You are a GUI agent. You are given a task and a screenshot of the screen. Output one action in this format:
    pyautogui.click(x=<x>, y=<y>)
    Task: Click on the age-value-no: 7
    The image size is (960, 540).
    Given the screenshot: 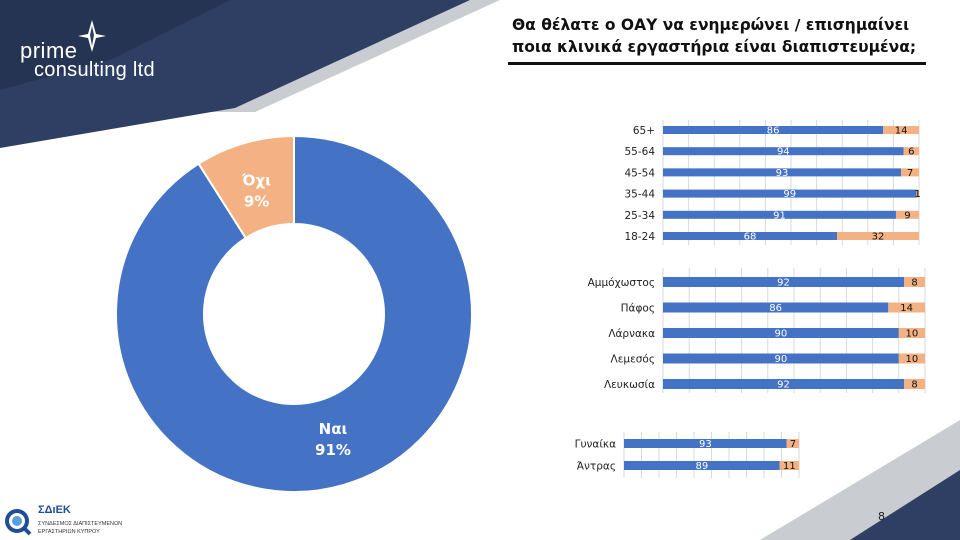 What is the action you would take?
    pyautogui.click(x=910, y=173)
    